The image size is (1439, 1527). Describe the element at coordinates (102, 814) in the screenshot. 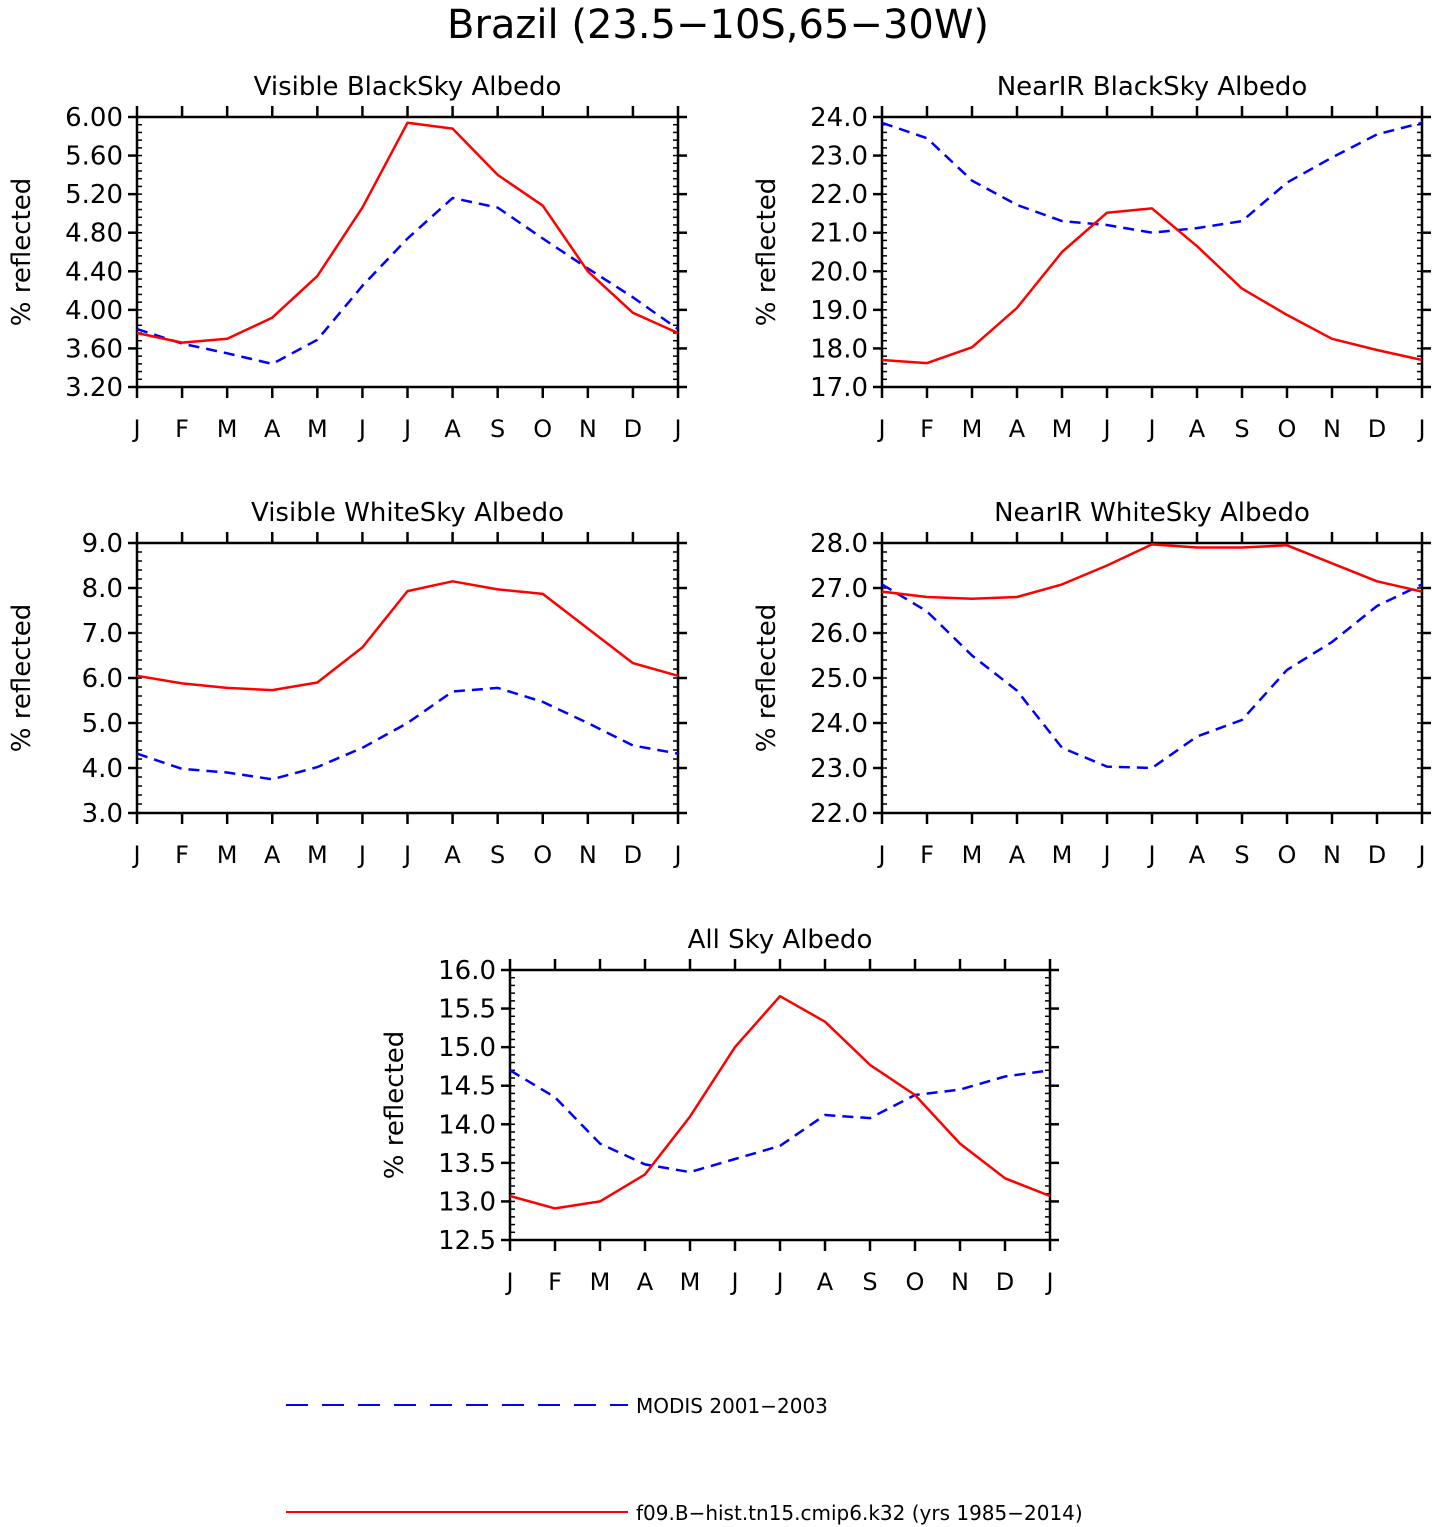

I see `y-tick-label: 3.0` at that location.